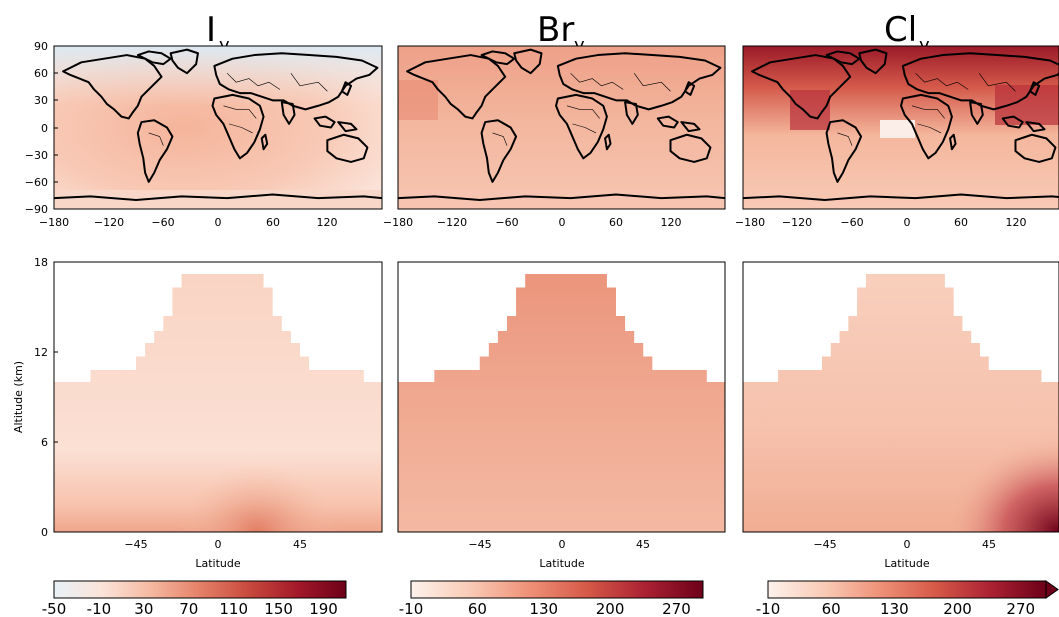  Describe the element at coordinates (41, 100) in the screenshot. I see `map-ytick-30: 30` at that location.